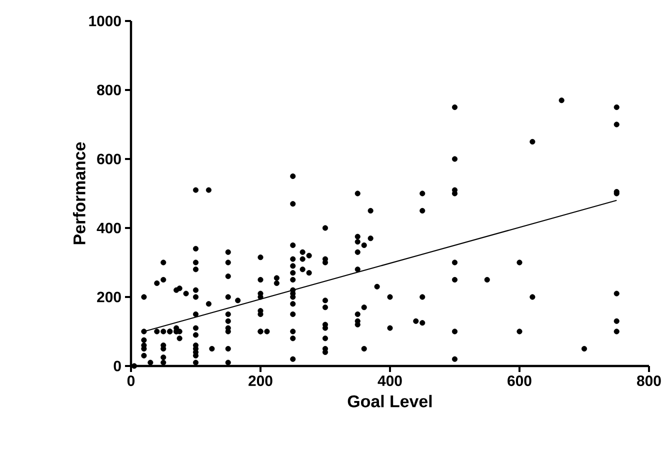 This screenshot has height=455, width=670. I want to click on x-tick-label: 200, so click(260, 380).